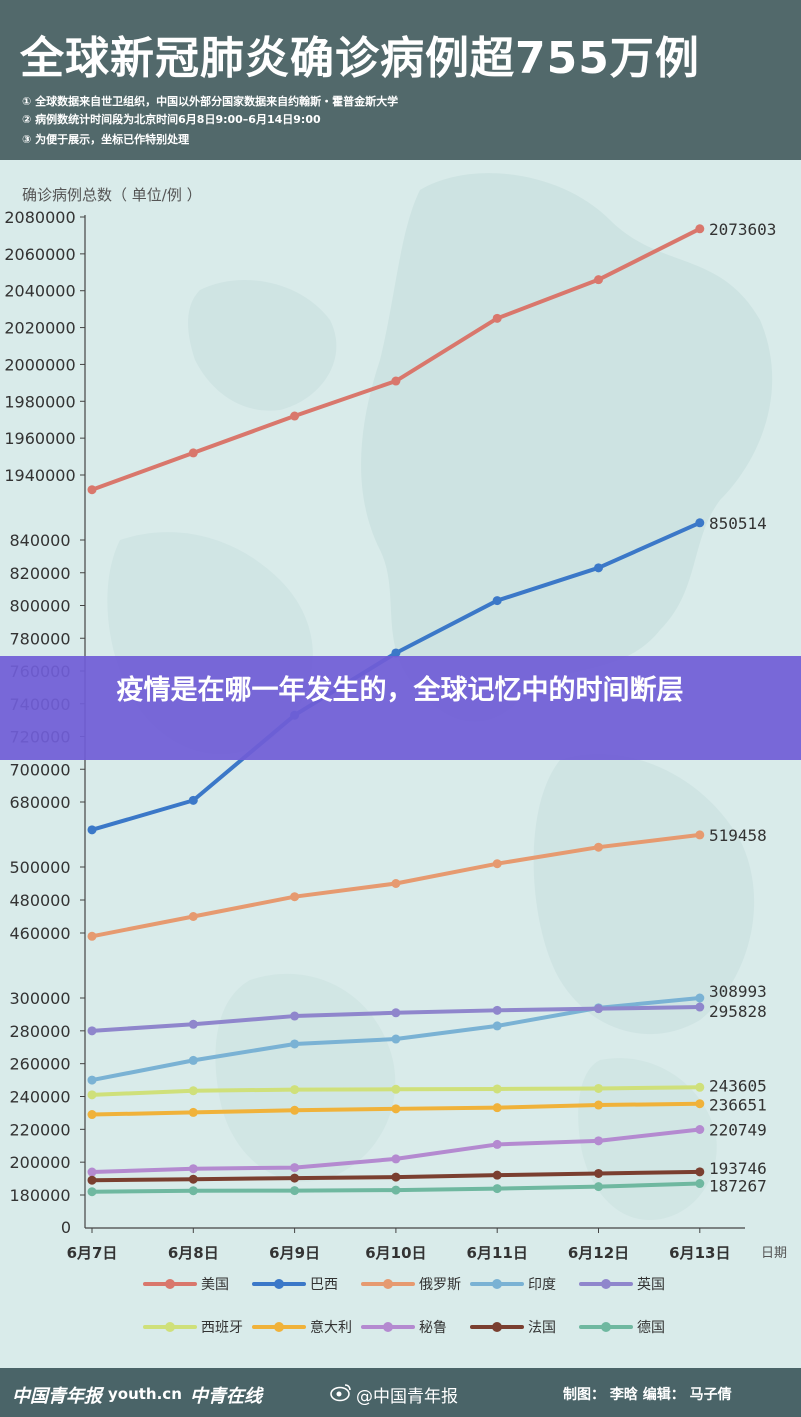 This screenshot has width=801, height=1417. Describe the element at coordinates (39, 1031) in the screenshot. I see `y-tick-label: 280000` at that location.